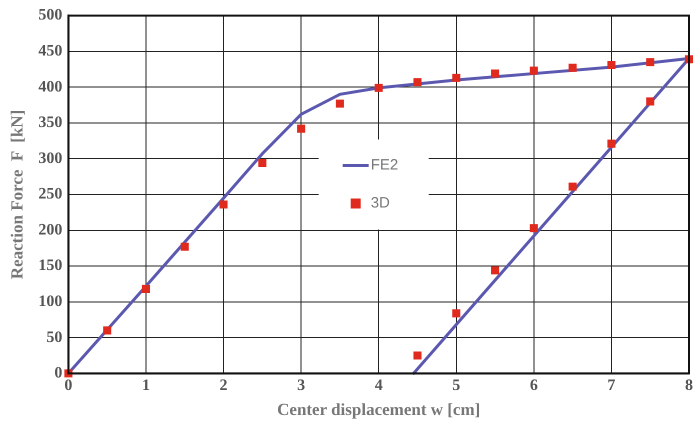 Image resolution: width=697 pixels, height=425 pixels. Describe the element at coordinates (611, 385) in the screenshot. I see `x-tick-label: 7` at that location.